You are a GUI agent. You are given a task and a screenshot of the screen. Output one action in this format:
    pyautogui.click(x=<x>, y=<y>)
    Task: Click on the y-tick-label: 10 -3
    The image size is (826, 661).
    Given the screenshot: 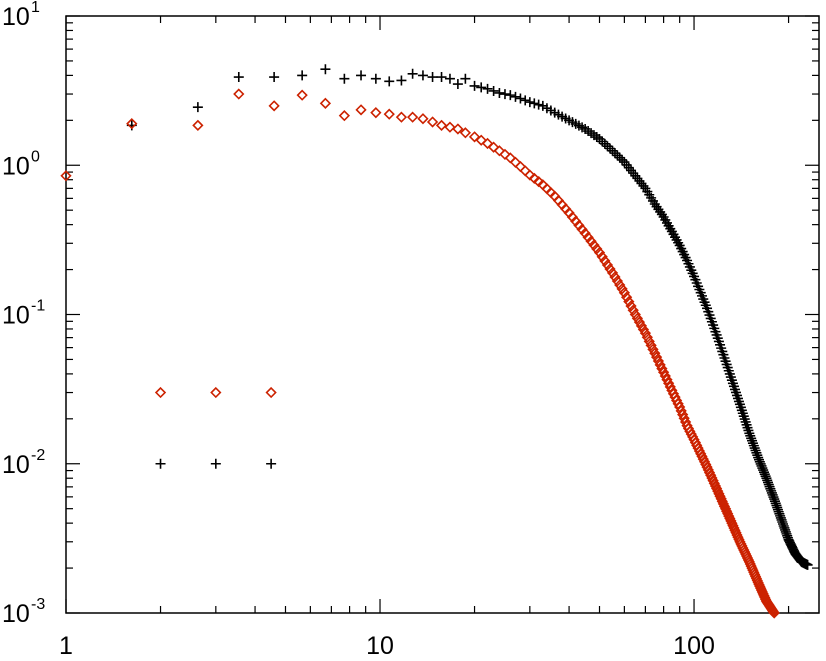 What is the action you would take?
    pyautogui.click(x=23, y=612)
    